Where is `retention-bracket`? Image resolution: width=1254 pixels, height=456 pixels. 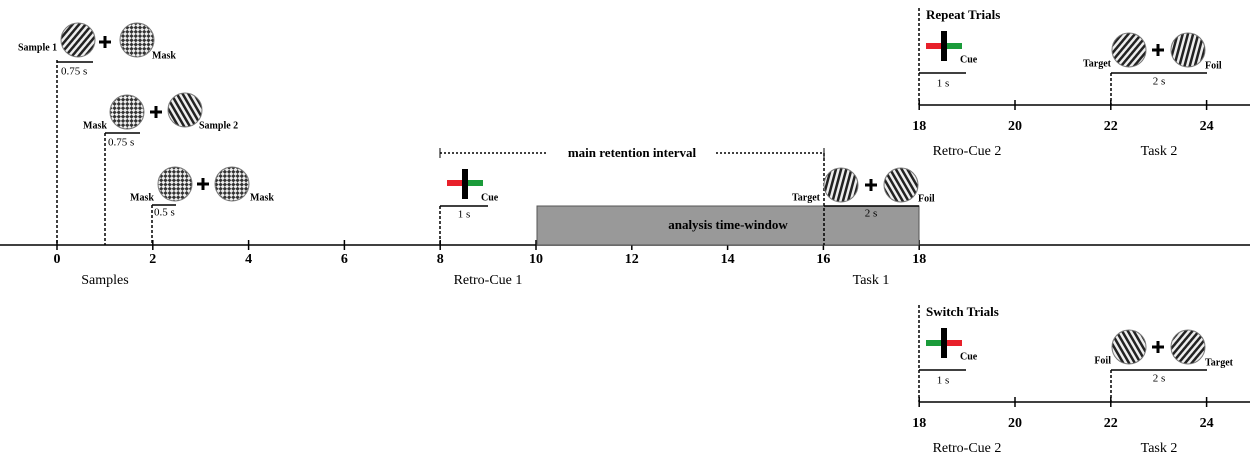
retention-bracket is located at coordinates (632, 153).